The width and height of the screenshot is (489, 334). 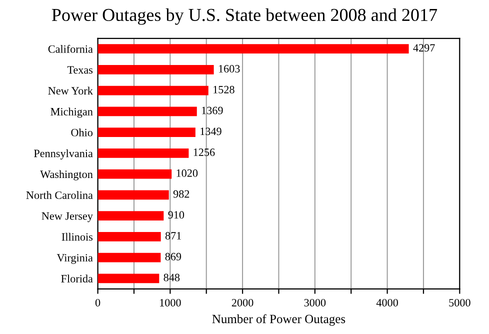 What do you see at coordinates (70, 48) in the screenshot?
I see `y-tick-label: California` at bounding box center [70, 48].